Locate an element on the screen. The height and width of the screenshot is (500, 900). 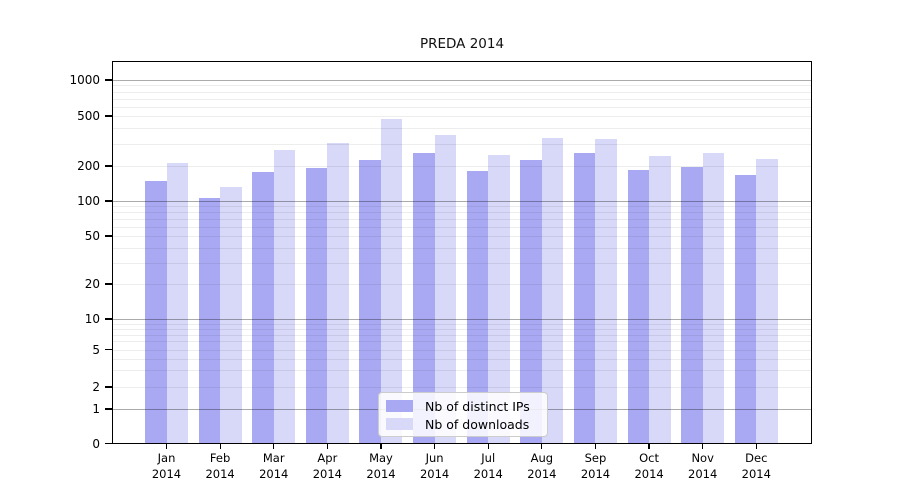
legend: Nb of distinct IPs Nb of downloads is located at coordinates (463, 414).